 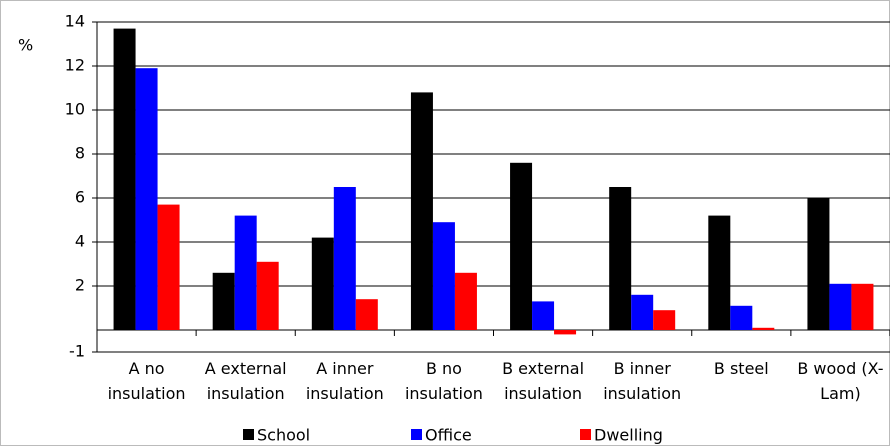 What do you see at coordinates (245, 381) in the screenshot?
I see `x-tick-label: A external insulation` at bounding box center [245, 381].